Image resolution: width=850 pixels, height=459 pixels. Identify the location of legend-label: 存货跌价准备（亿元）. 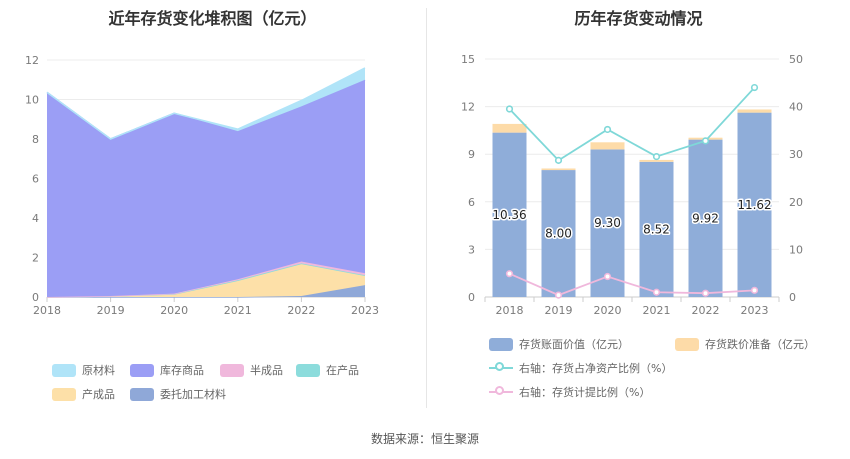
(760, 344).